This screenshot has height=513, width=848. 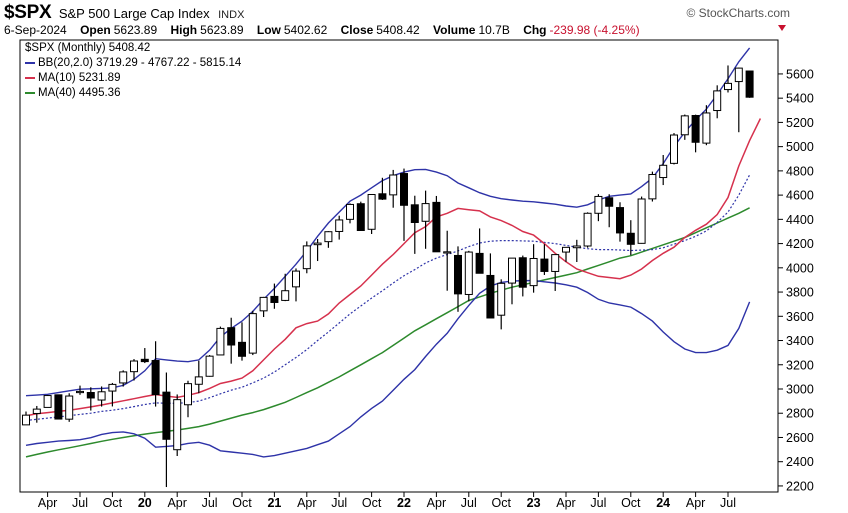 What do you see at coordinates (782, 28) in the screenshot?
I see `down-arrow-icon` at bounding box center [782, 28].